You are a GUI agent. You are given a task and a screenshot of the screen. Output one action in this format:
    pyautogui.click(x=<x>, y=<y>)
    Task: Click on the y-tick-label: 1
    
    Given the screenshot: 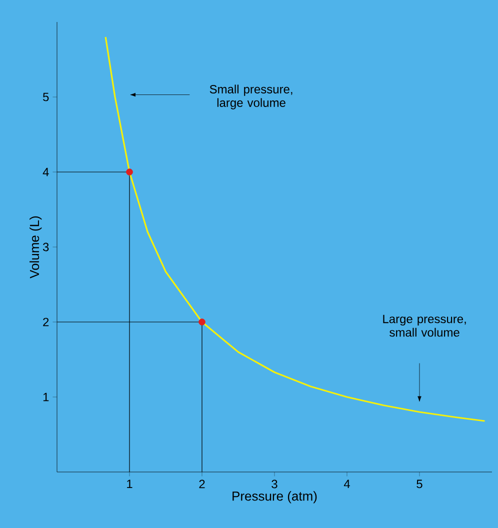 What is the action you would take?
    pyautogui.click(x=46, y=397)
    